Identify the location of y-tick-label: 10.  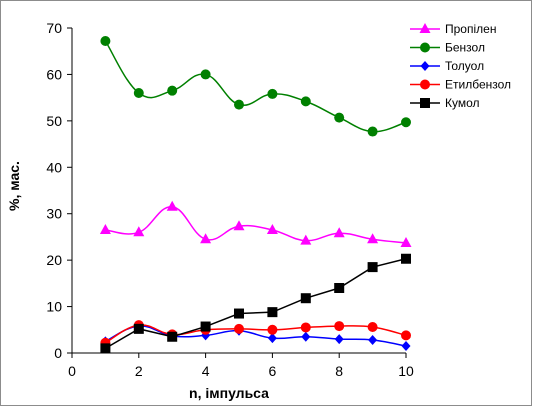
(54, 307).